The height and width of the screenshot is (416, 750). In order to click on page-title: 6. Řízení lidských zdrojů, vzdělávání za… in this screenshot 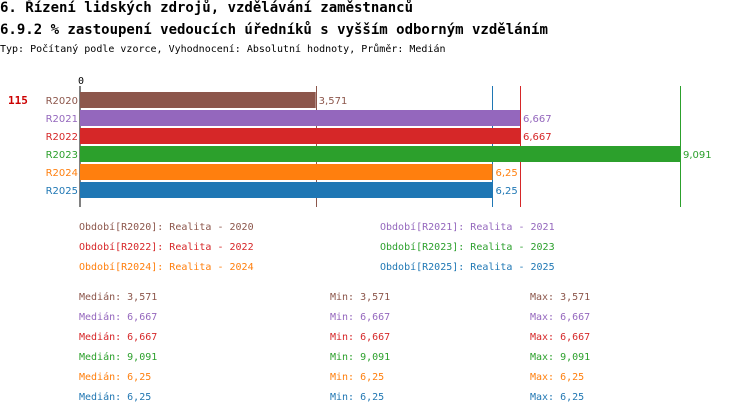, I will do `click(207, 8)`.